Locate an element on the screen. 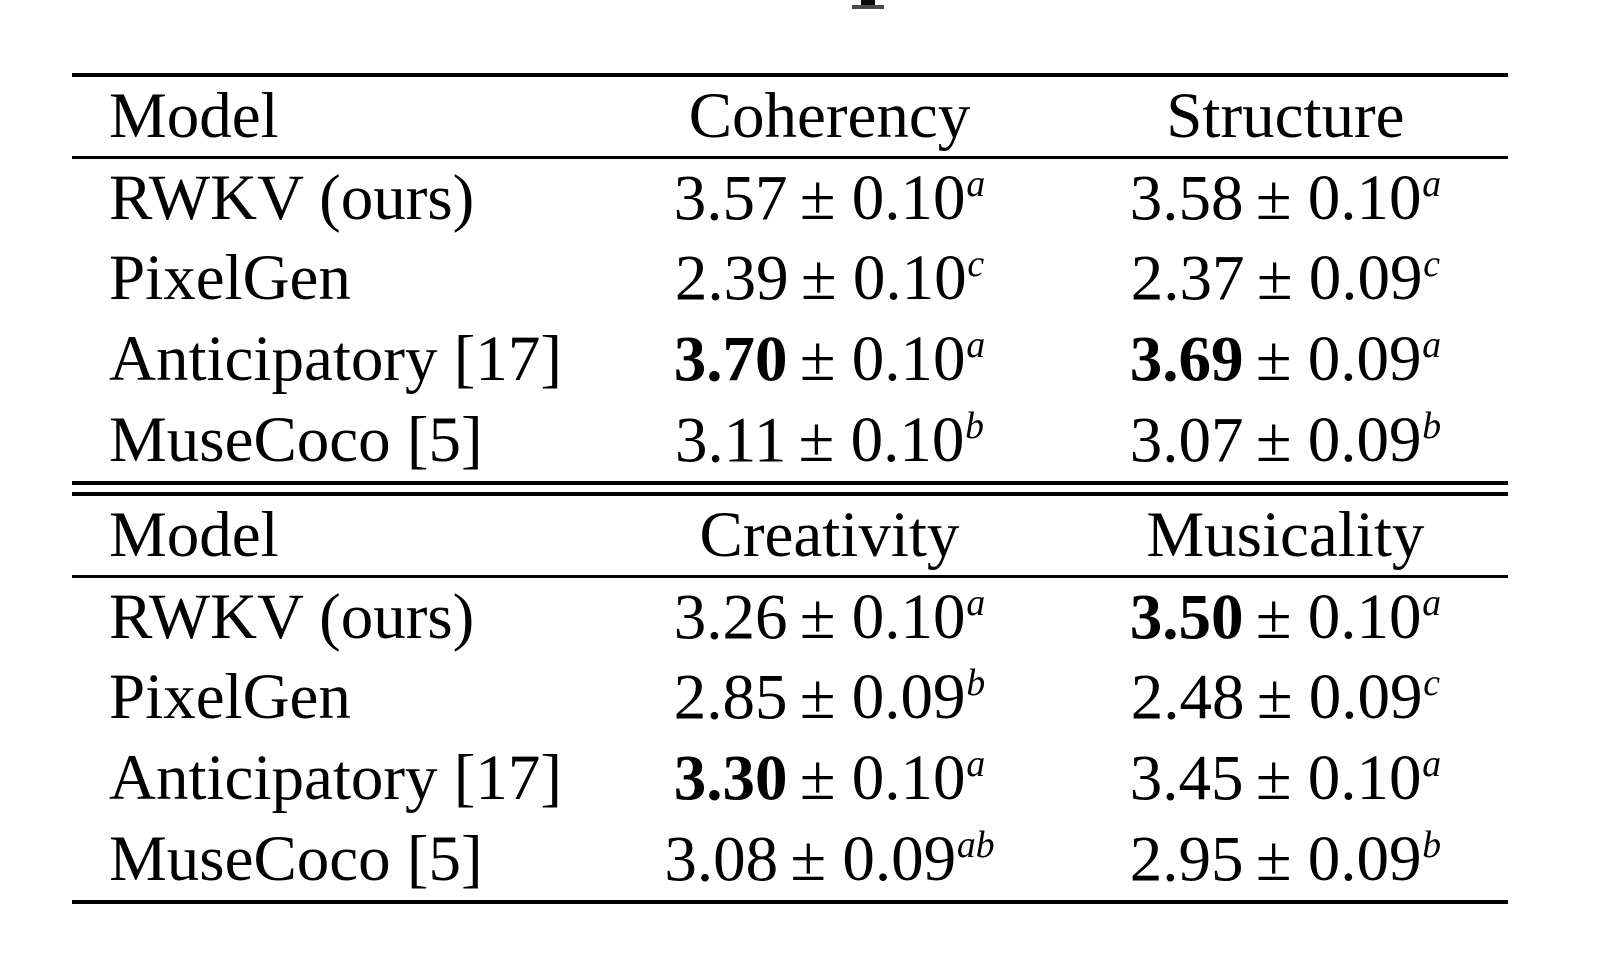  score-mean: 2.48 is located at coordinates (1187, 697).